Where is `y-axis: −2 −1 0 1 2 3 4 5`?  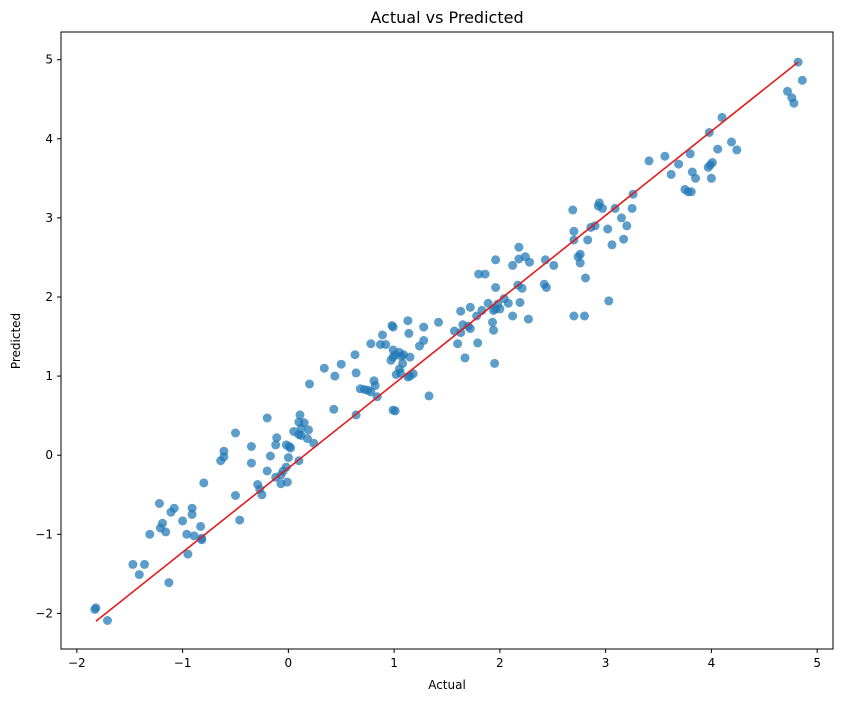
y-axis: −2 −1 0 1 2 3 4 5 is located at coordinates (48, 336).